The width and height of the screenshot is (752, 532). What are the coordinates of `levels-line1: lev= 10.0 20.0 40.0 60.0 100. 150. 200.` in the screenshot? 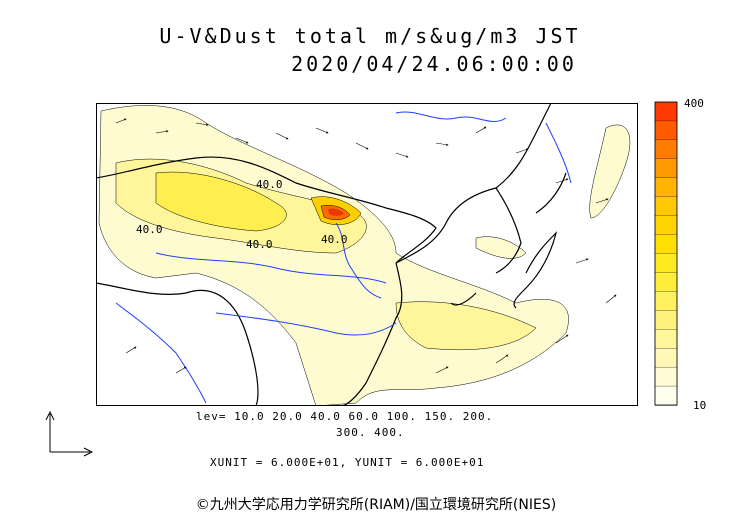 It's located at (345, 416).